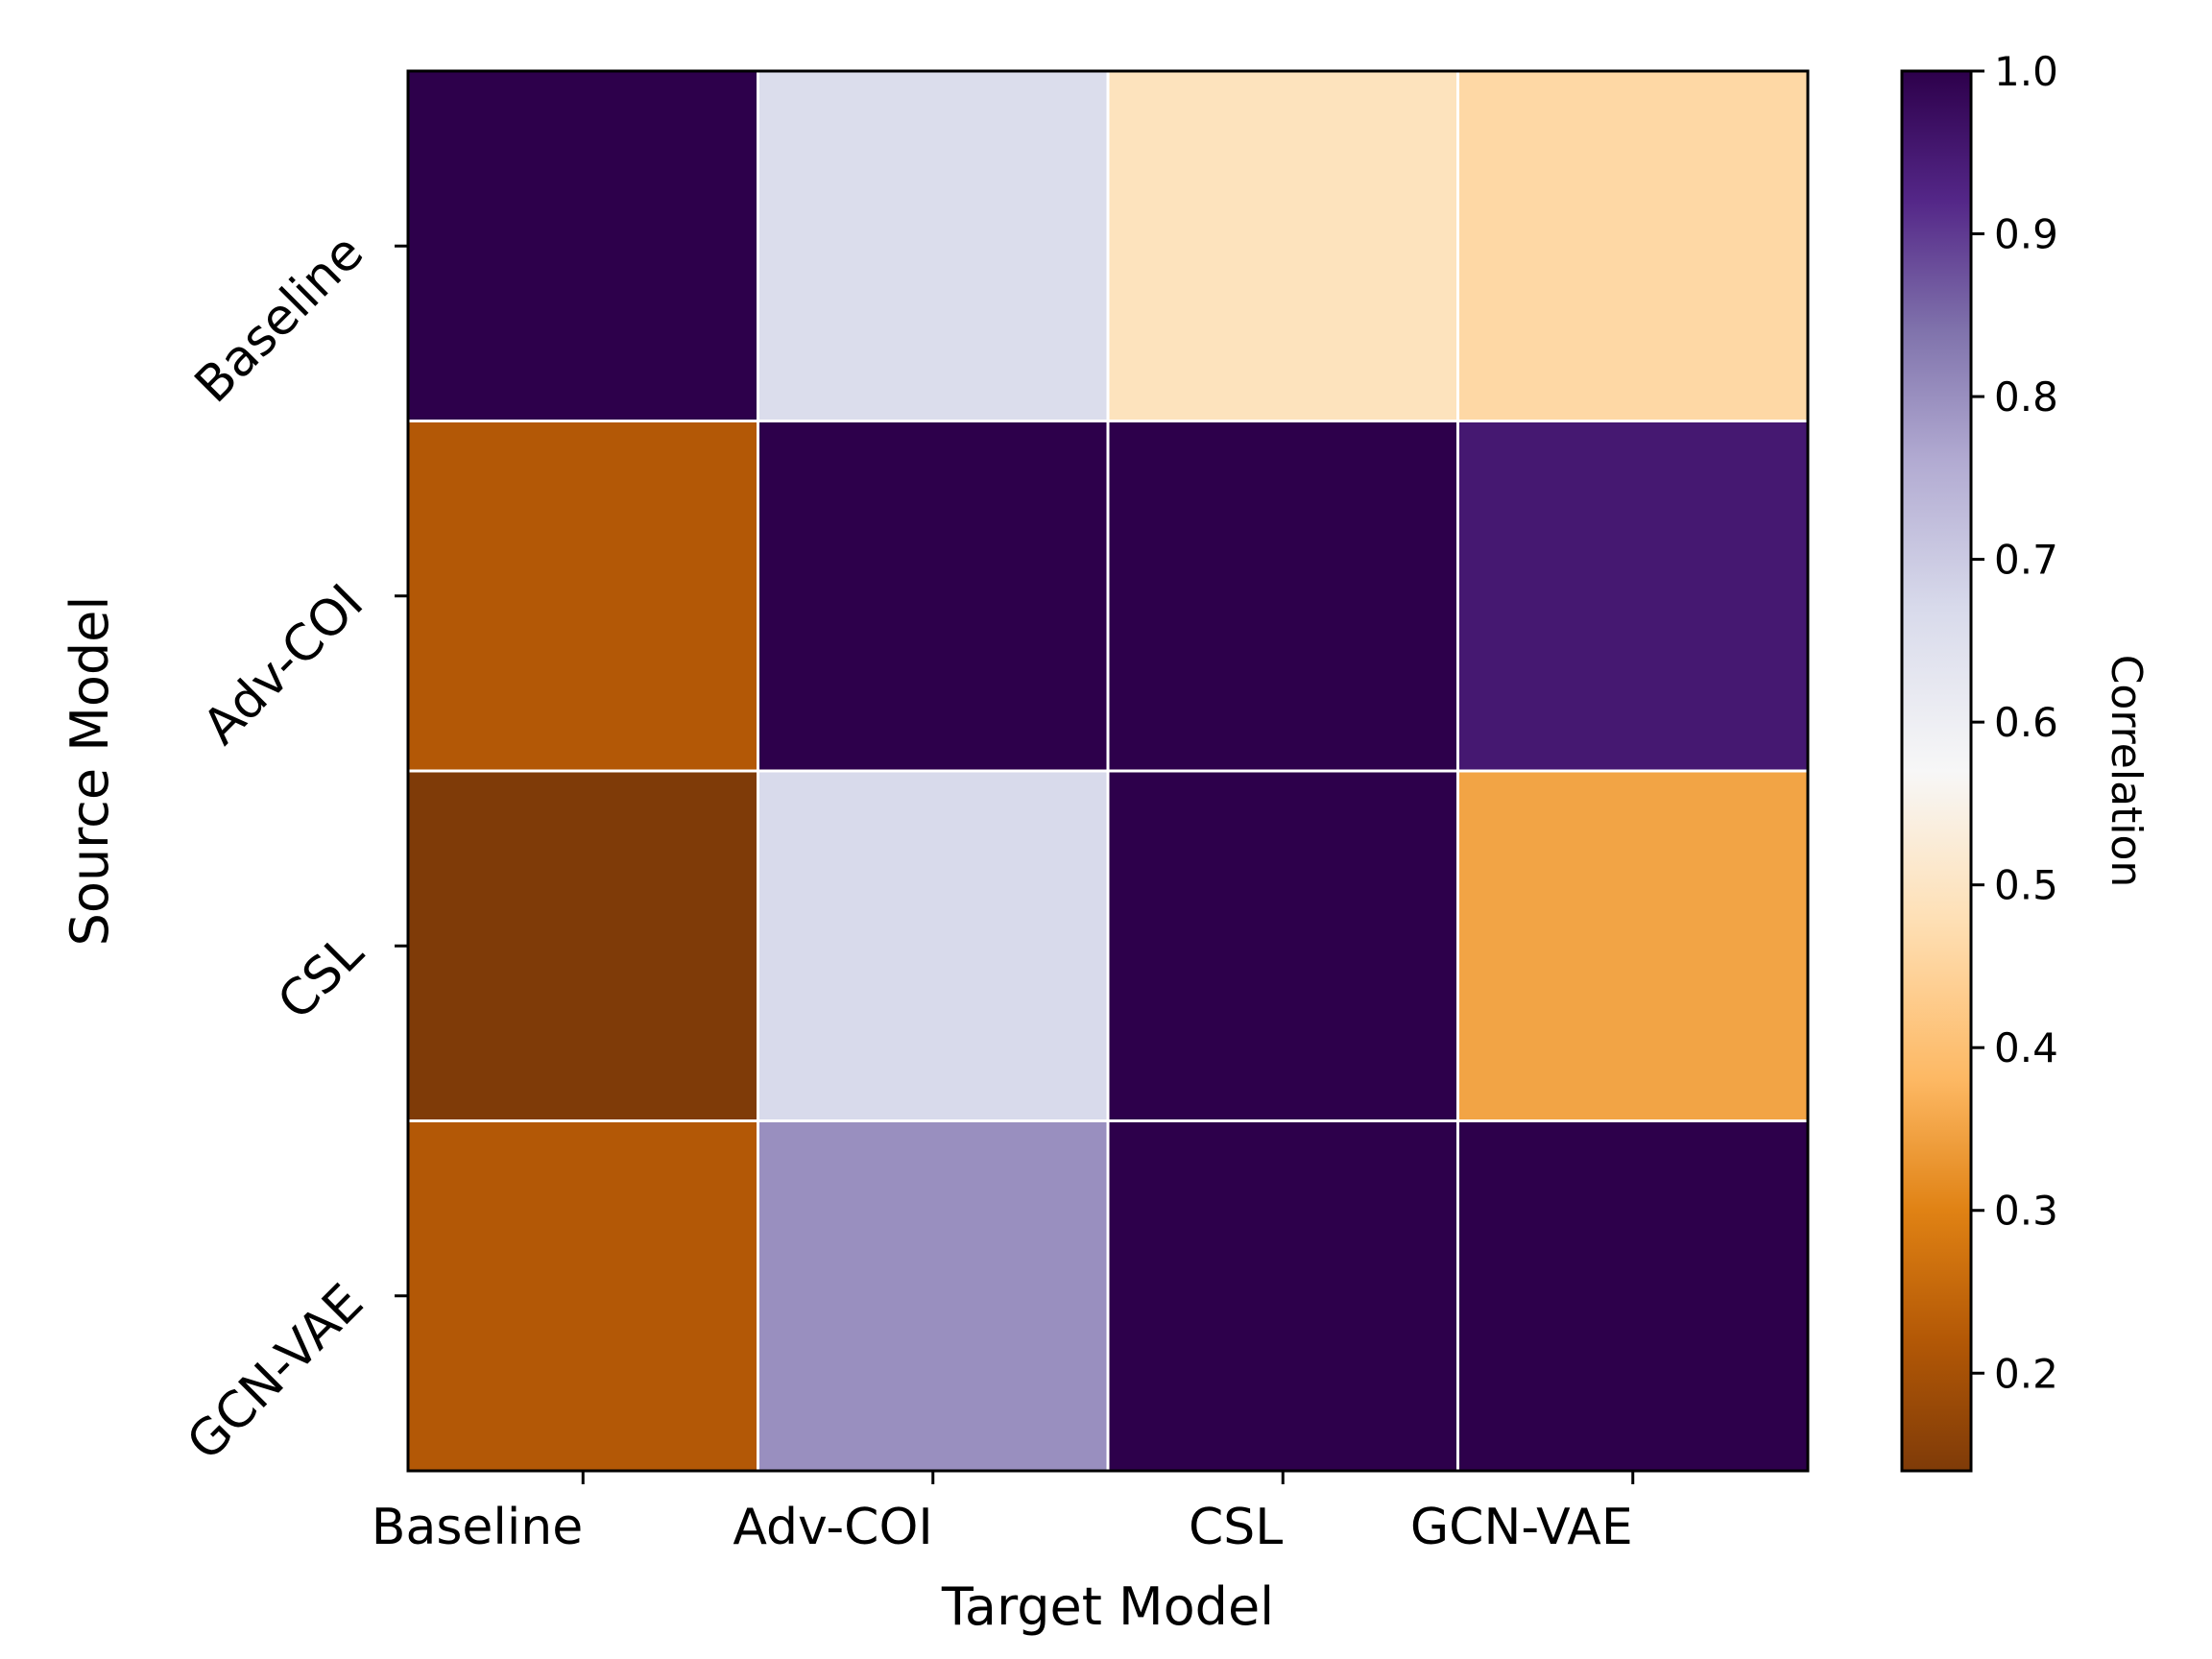 The width and height of the screenshot is (2212, 1659). What do you see at coordinates (1003, 1513) in the screenshot?
I see `x-axis: Baseline Adv-COI CSL GCN-VAE` at bounding box center [1003, 1513].